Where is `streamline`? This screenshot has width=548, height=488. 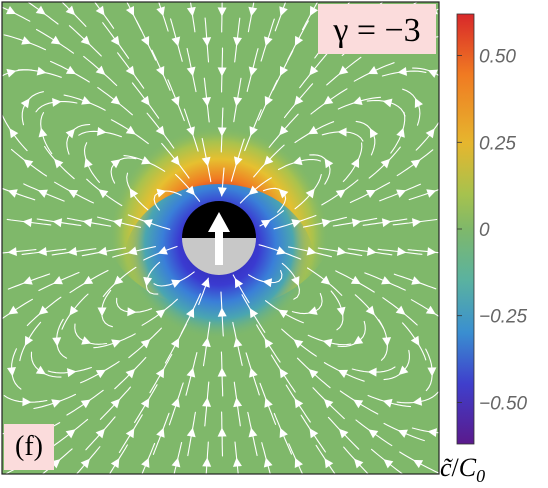
streamline is located at coordinates (188, 187).